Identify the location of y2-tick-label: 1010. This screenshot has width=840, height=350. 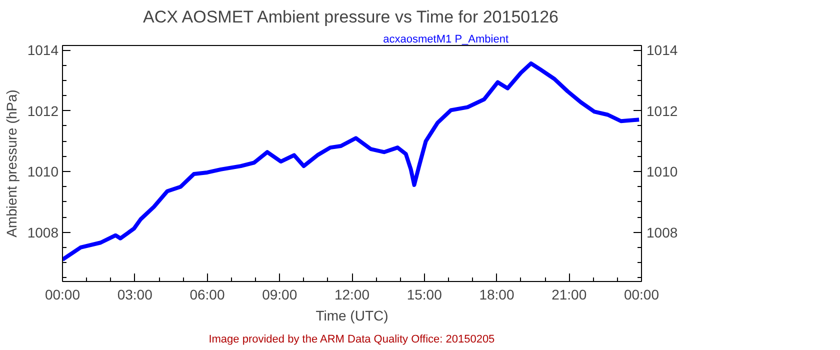
(662, 172).